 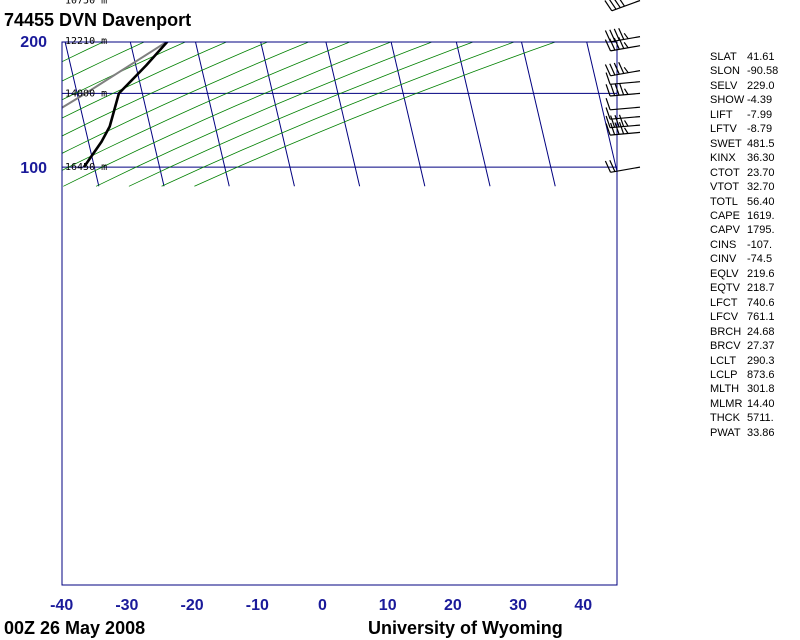 What do you see at coordinates (761, 215) in the screenshot?
I see `index-value: 1619.` at bounding box center [761, 215].